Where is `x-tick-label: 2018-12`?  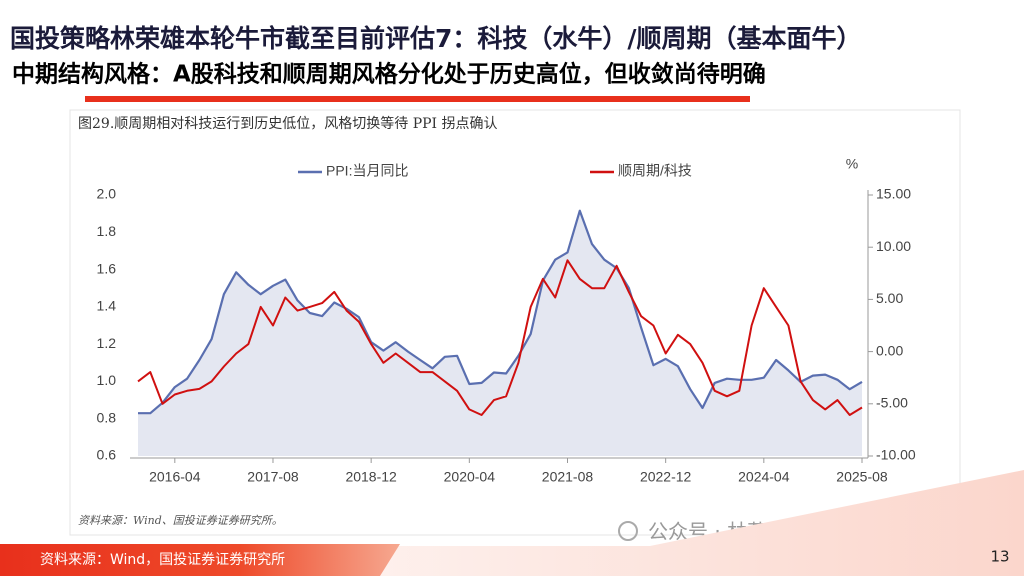 x-tick-label: 2018-12 is located at coordinates (371, 477).